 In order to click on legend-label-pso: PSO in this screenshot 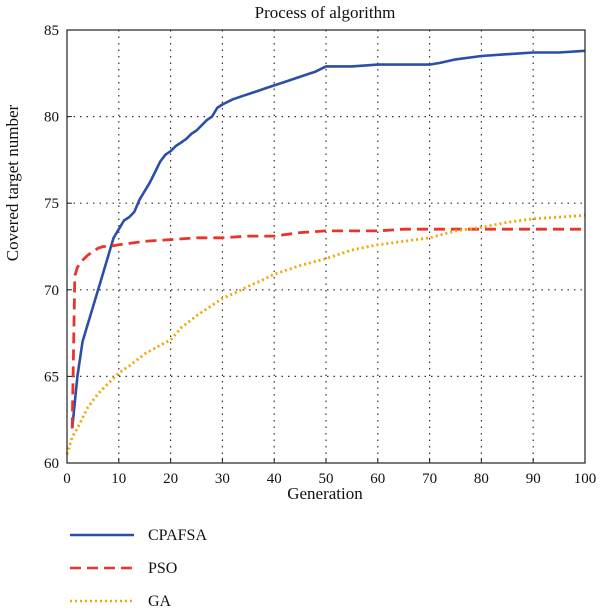, I will do `click(162, 568)`.